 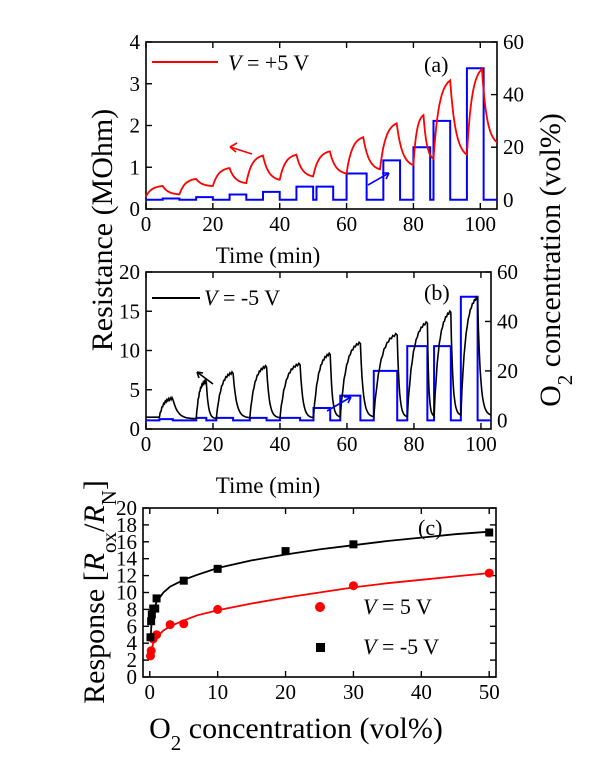 I want to click on legend-label-2: V = -5 V, so click(x=401, y=646).